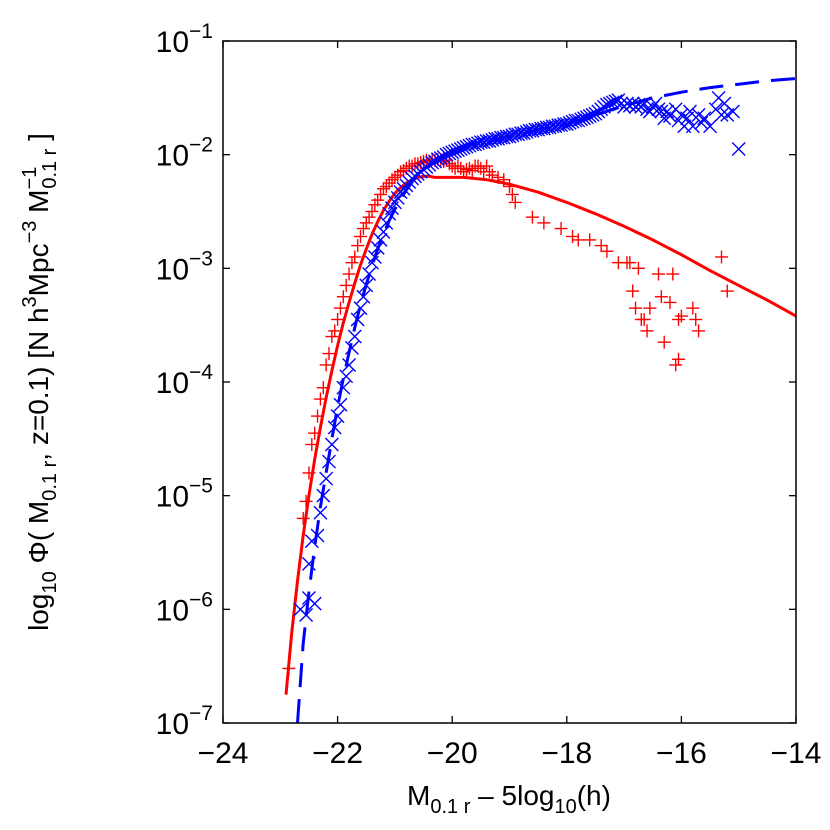 The width and height of the screenshot is (830, 830). What do you see at coordinates (452, 753) in the screenshot?
I see `x-tick-label-2: −20` at bounding box center [452, 753].